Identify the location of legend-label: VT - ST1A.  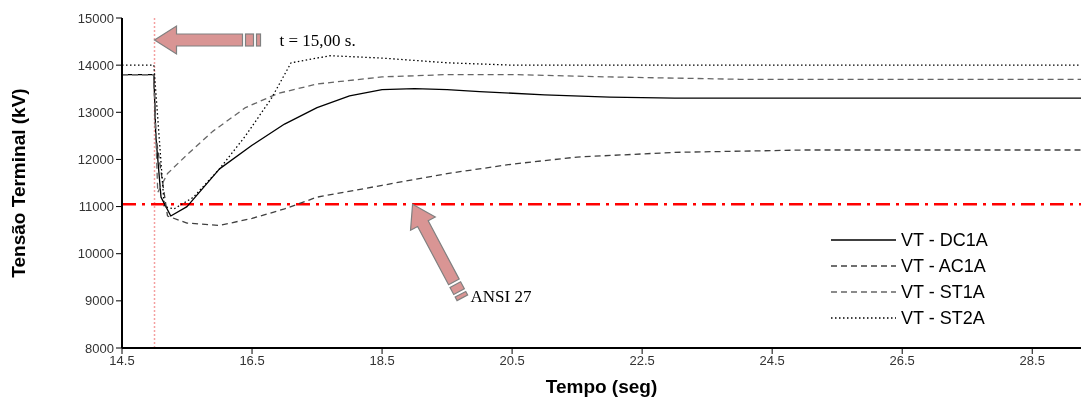
(943, 292).